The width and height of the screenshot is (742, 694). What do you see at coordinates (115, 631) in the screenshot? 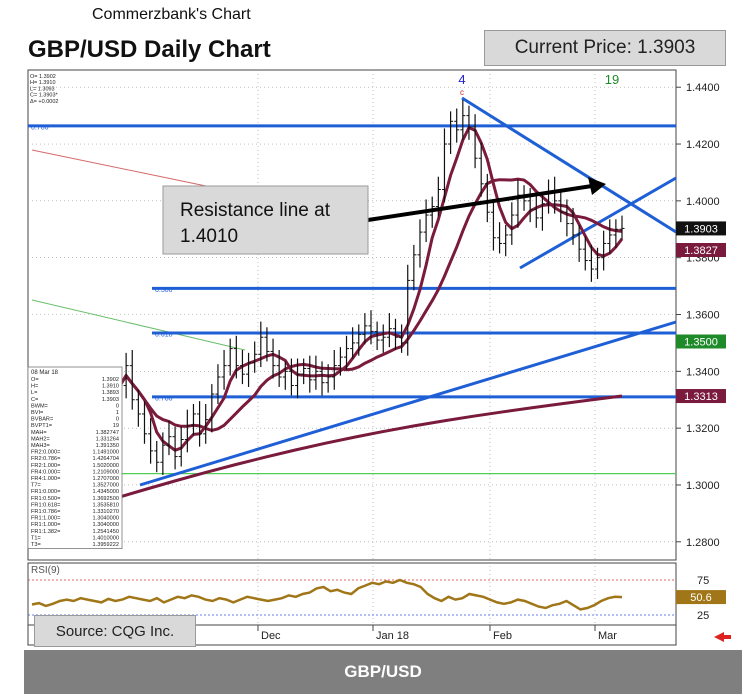
I see `source-label: Source: CQG Inc.` at bounding box center [115, 631].